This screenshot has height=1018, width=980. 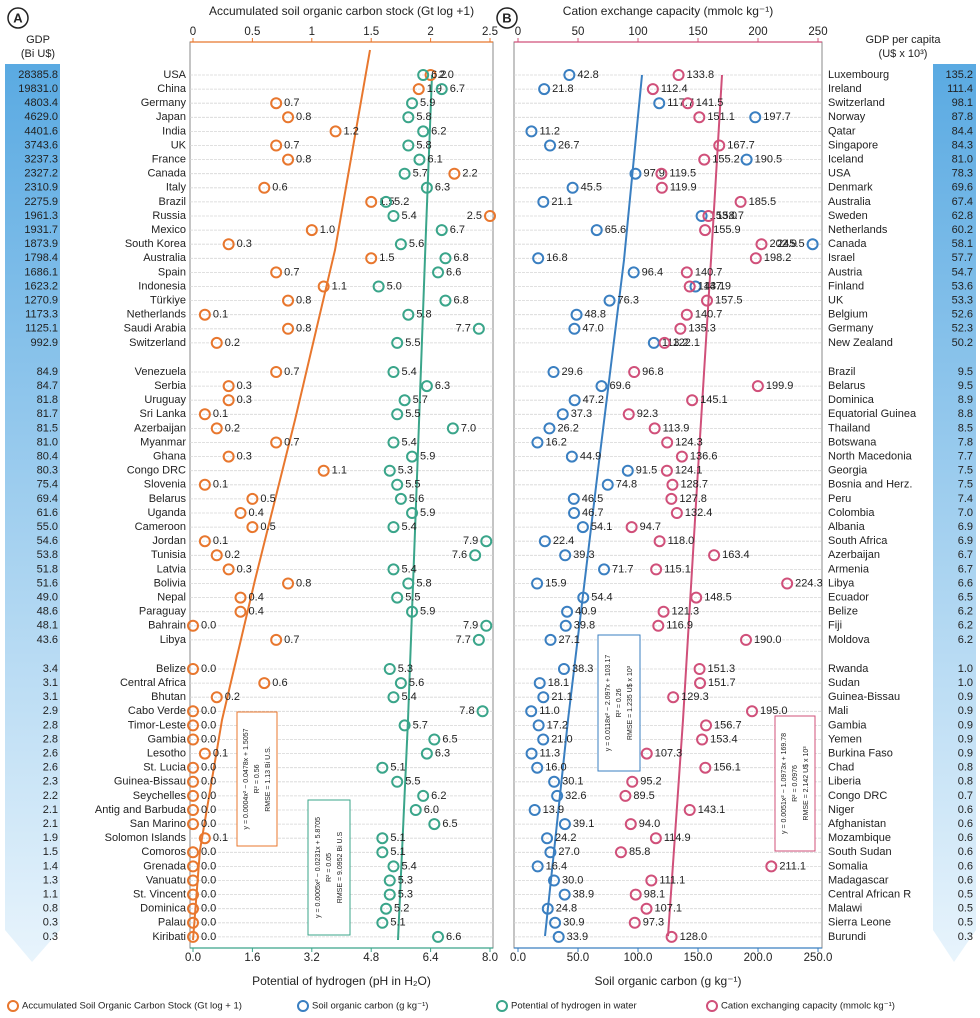 What do you see at coordinates (50, 739) in the screenshot?
I see `gdp-value: 2.8` at bounding box center [50, 739].